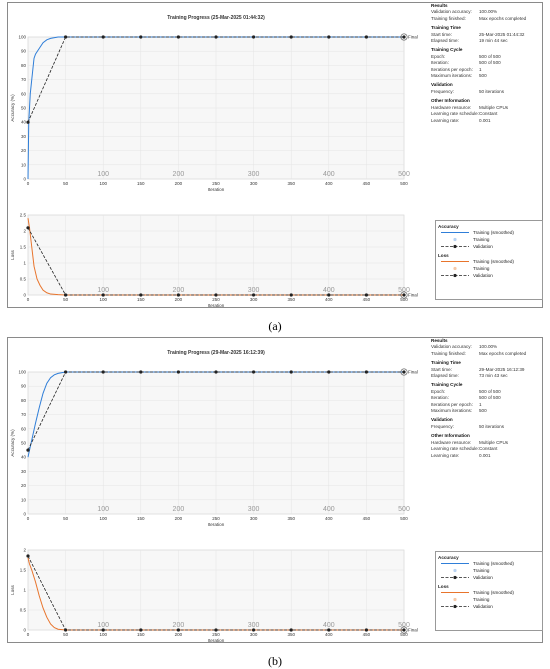 Image resolution: width=550 pixels, height=669 pixels. What do you see at coordinates (447, 50) in the screenshot?
I see `info-section-heading: Training Cycle` at bounding box center [447, 50].